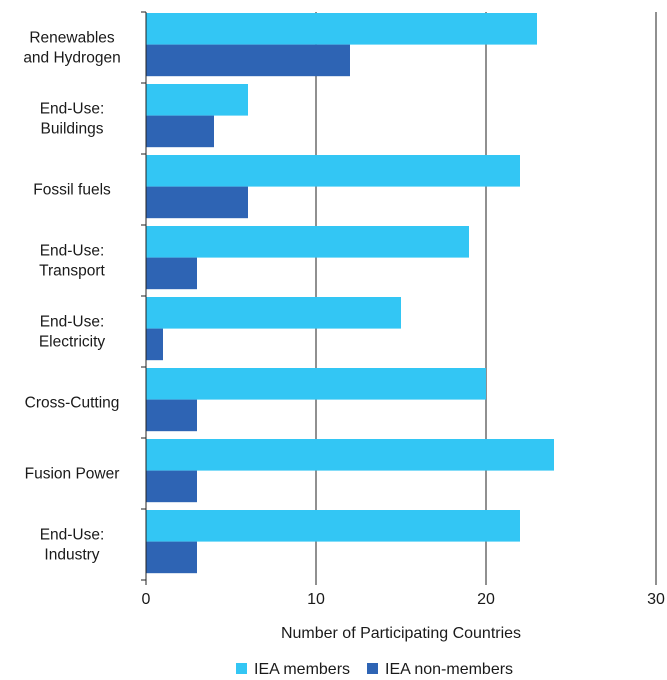 The width and height of the screenshot is (667, 680). What do you see at coordinates (241, 668) in the screenshot?
I see `legend-members-swatch` at bounding box center [241, 668].